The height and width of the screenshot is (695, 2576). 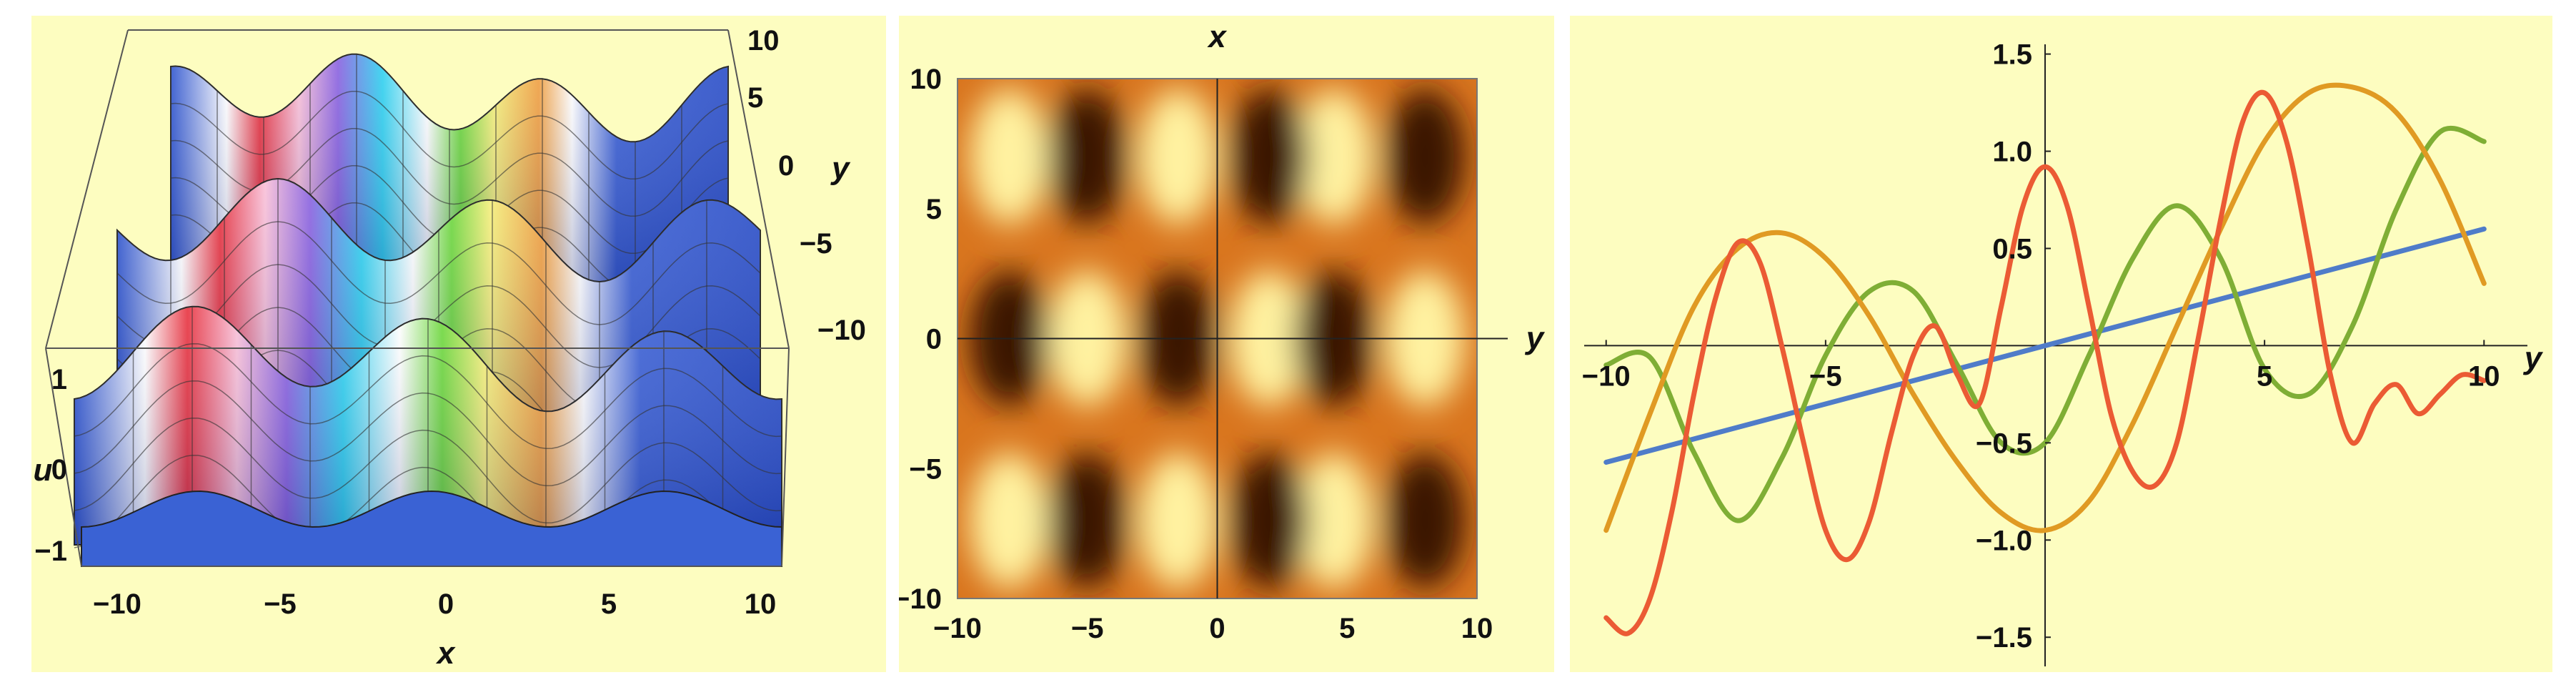 What do you see at coordinates (50, 551) in the screenshot?
I see `z-tick-label: −1` at bounding box center [50, 551].